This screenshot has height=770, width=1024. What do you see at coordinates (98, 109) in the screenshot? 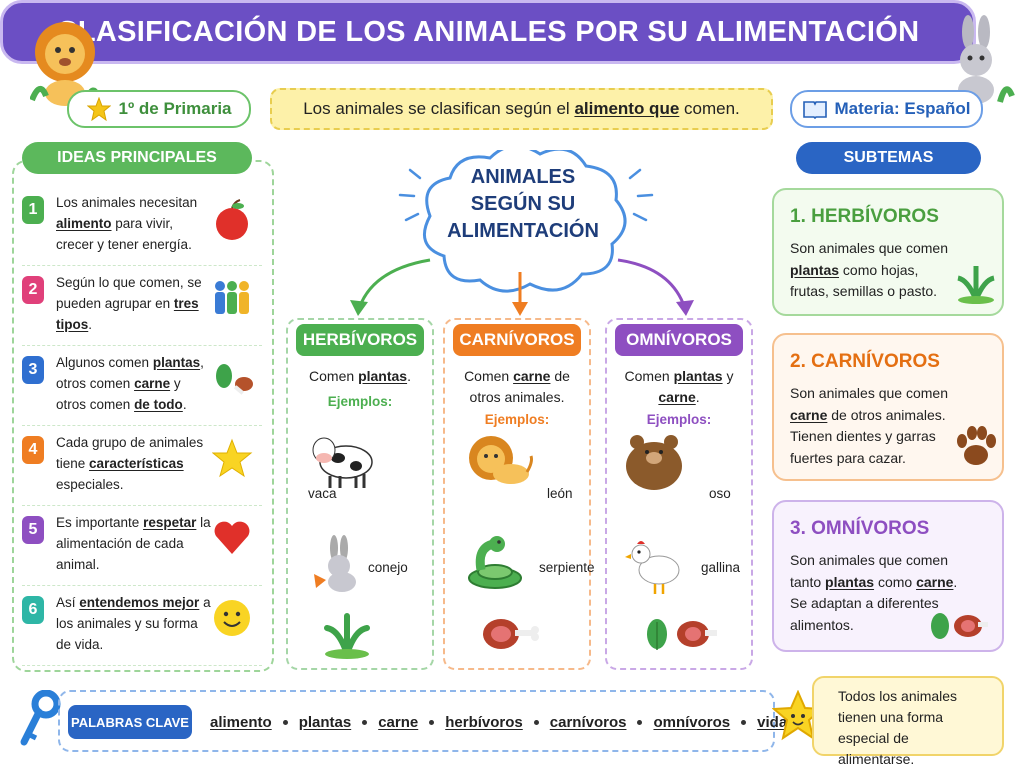
I see `star-icon` at bounding box center [98, 109].